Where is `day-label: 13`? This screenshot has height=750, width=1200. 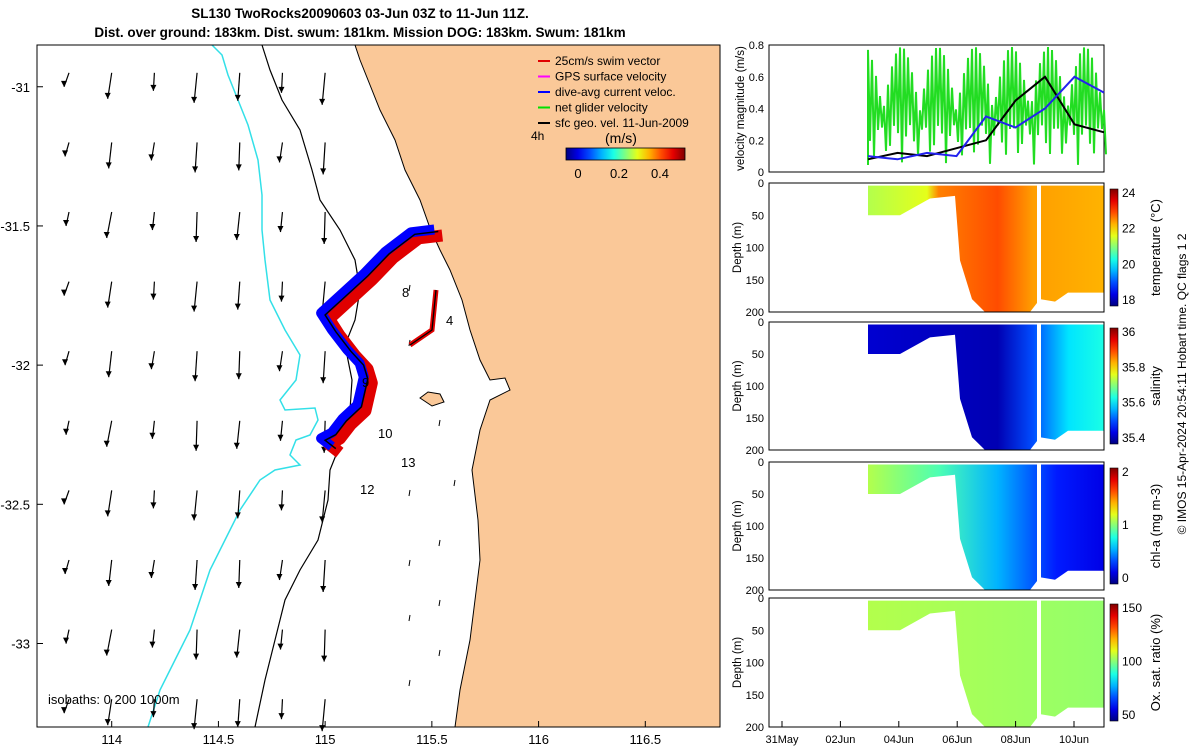
day-label: 13 is located at coordinates (408, 462).